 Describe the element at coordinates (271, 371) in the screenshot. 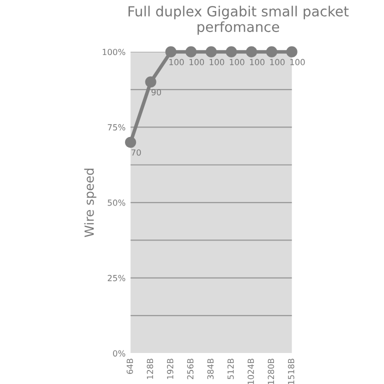

I see `x-tick-label: 1280B` at that location.